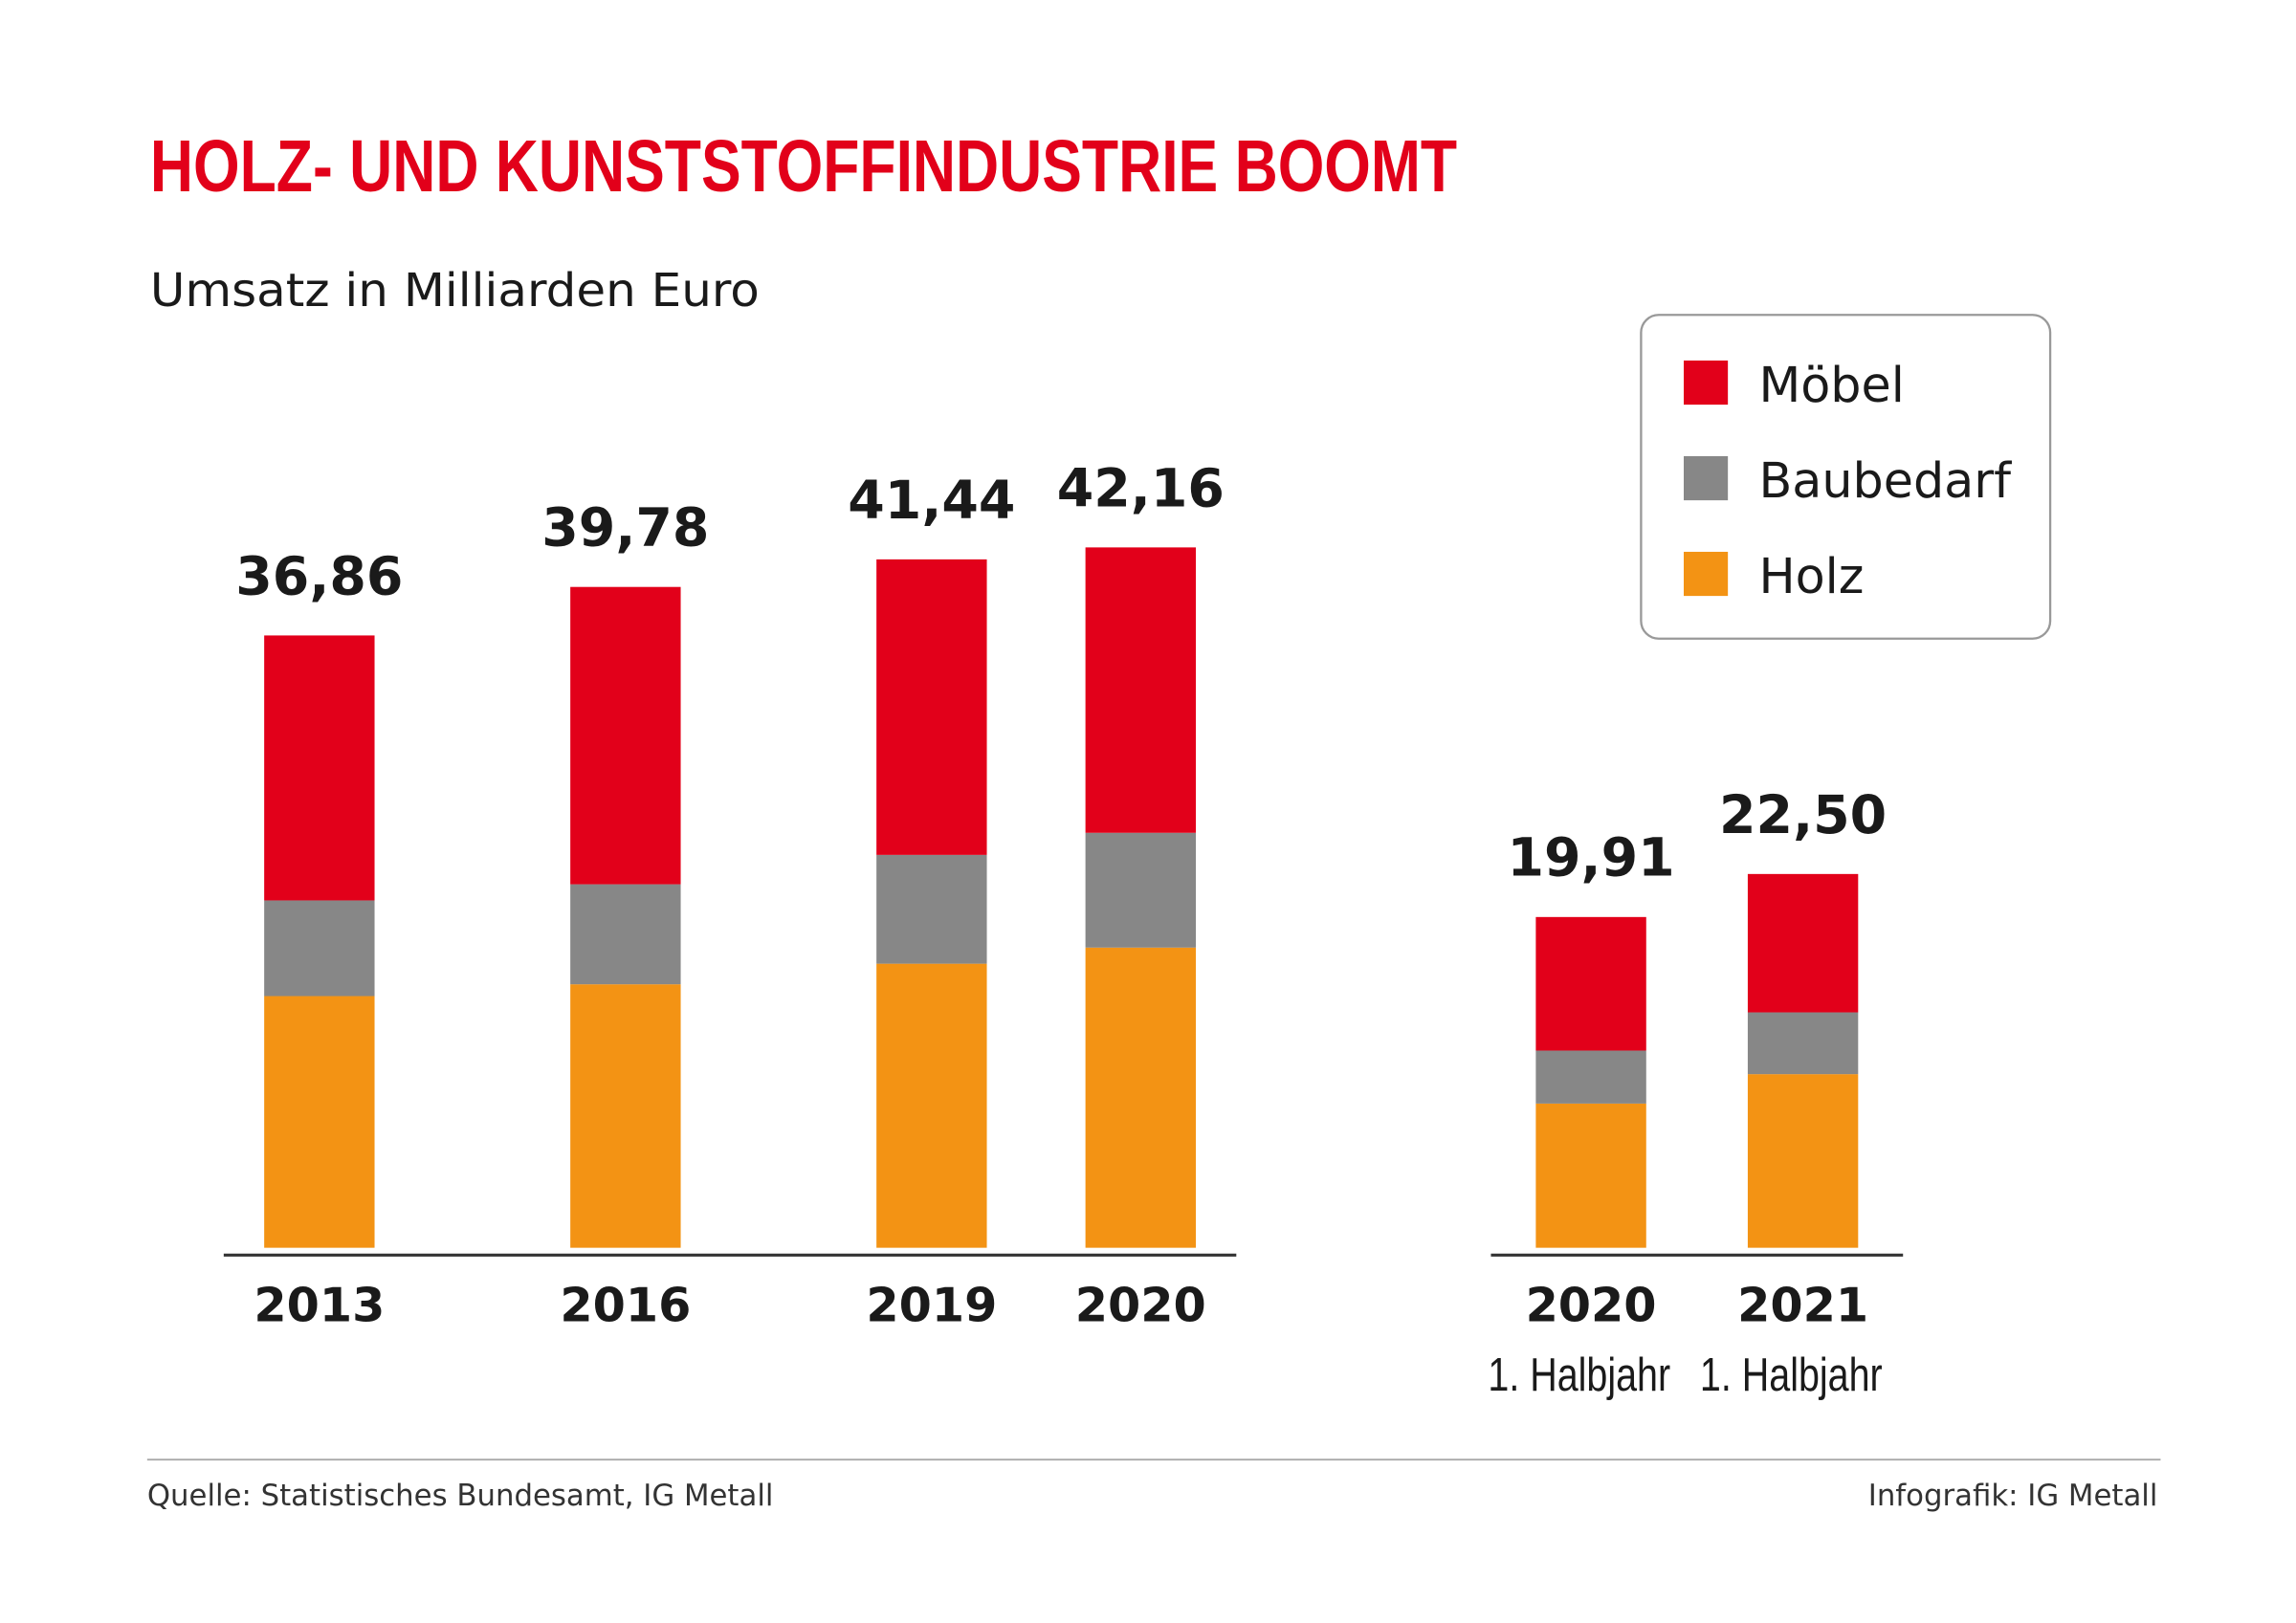 The height and width of the screenshot is (1623, 2296). What do you see at coordinates (1591, 858) in the screenshot?
I see `total-label: 19,91` at bounding box center [1591, 858].